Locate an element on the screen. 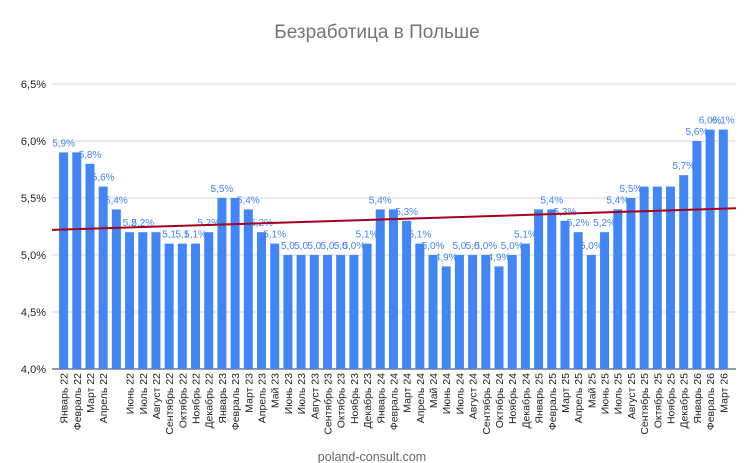 The height and width of the screenshot is (463, 749). x-tick-label: Январь 25 is located at coordinates (540, 398).